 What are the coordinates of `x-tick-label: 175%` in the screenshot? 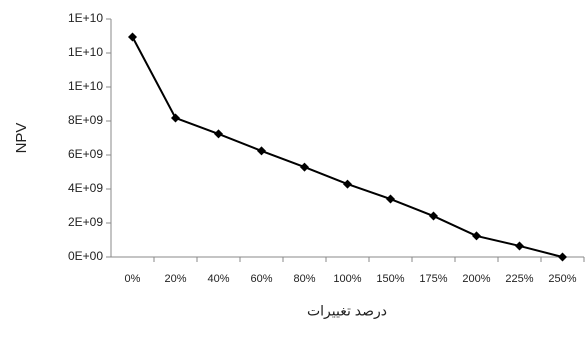 It's located at (433, 279).